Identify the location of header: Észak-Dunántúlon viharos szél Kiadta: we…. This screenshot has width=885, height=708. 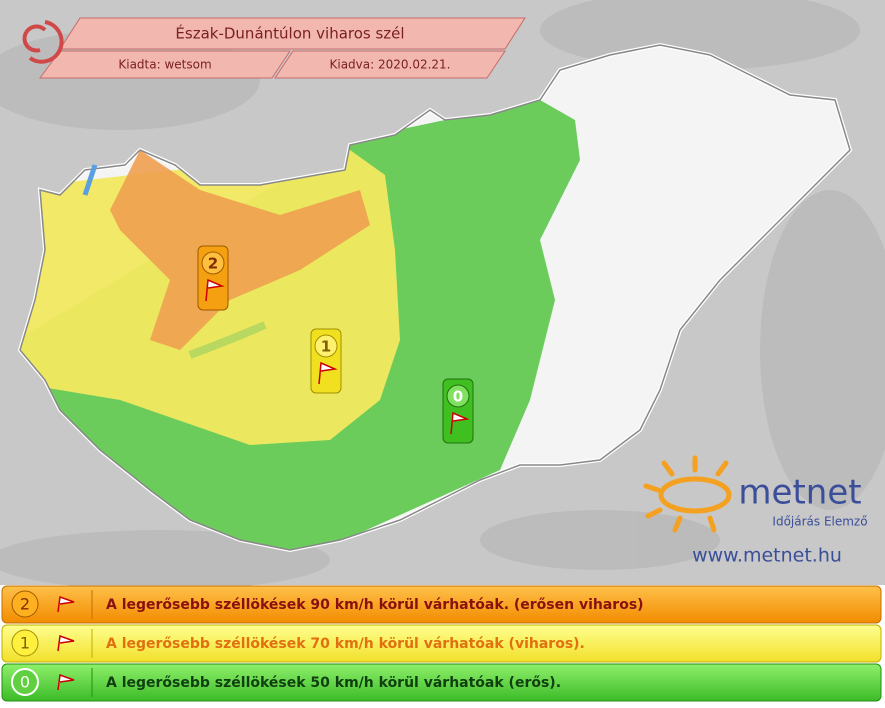
(274, 48).